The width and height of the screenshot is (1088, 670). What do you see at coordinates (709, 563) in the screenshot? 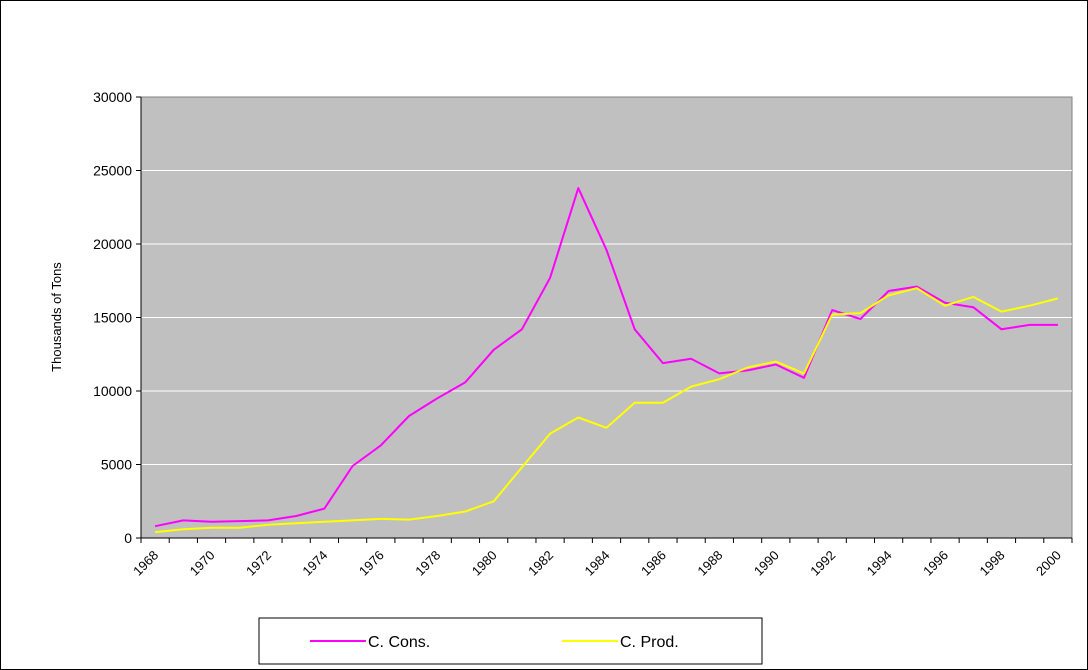
I see `x-tick-label: 1988` at bounding box center [709, 563].